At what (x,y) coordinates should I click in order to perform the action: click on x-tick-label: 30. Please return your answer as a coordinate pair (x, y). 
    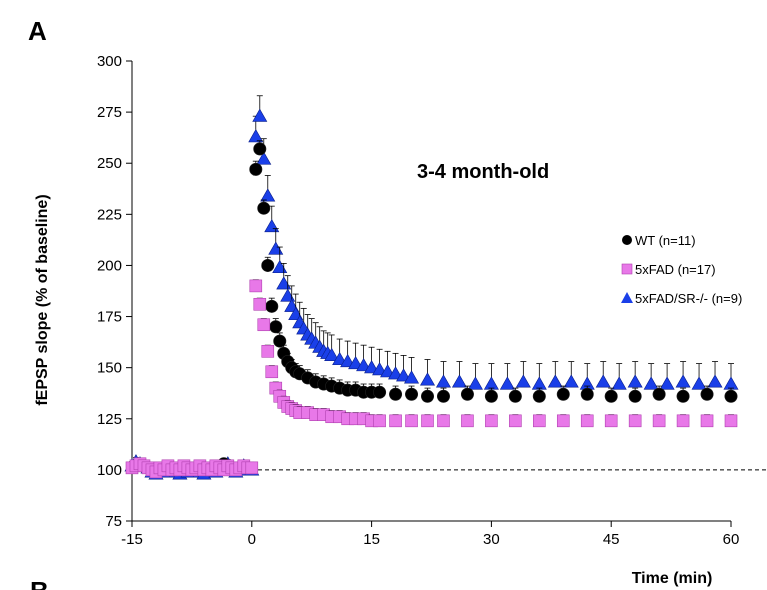
    Looking at the image, I should click on (491, 539).